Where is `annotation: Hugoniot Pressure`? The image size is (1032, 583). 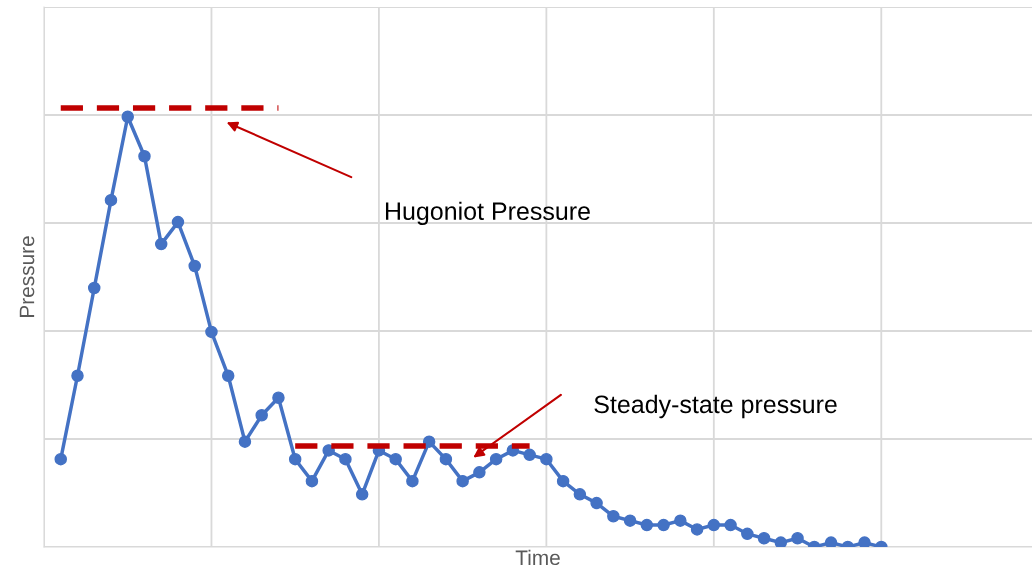
annotation: Hugoniot Pressure is located at coordinates (487, 213).